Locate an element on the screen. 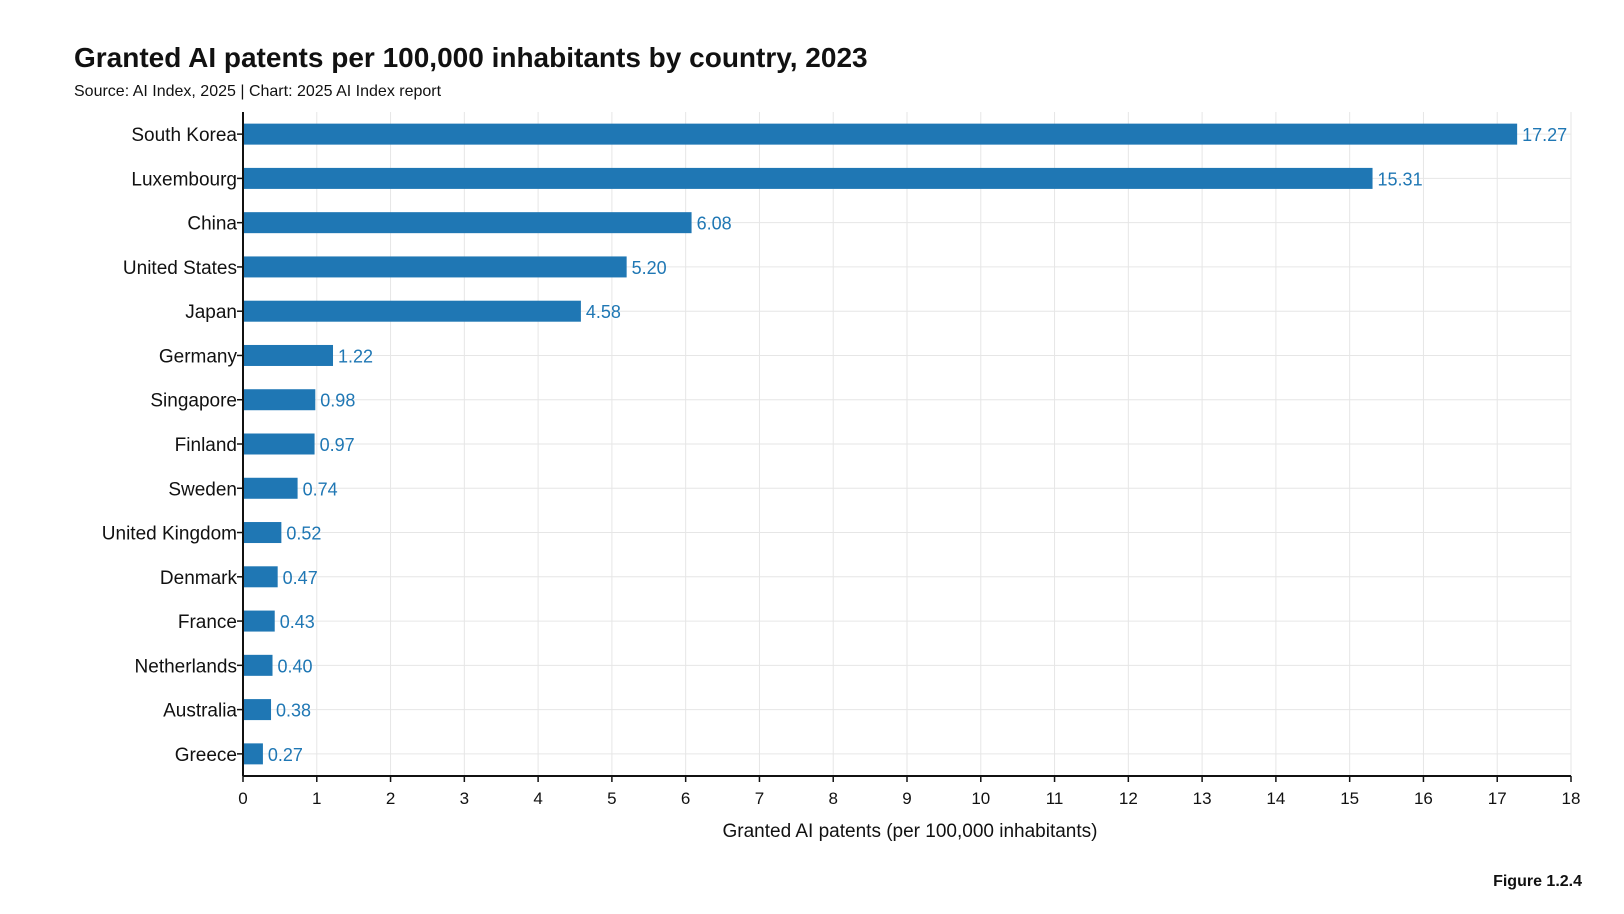 The width and height of the screenshot is (1624, 914). value-label: 0.98 is located at coordinates (337, 401).